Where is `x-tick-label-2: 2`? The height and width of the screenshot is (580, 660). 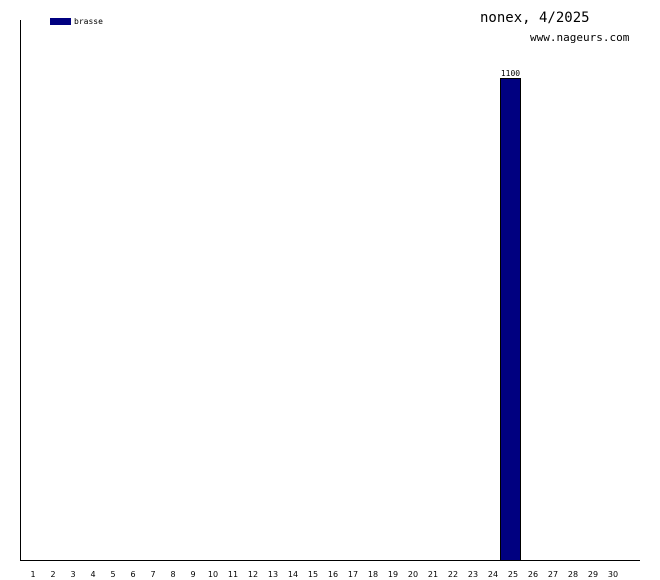 x-tick-label-2: 2 is located at coordinates (52, 574).